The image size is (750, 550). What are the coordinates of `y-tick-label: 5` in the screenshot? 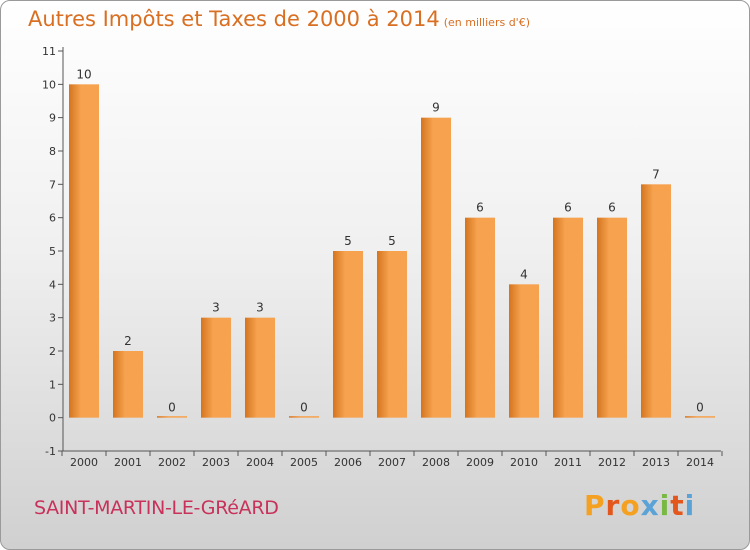 It's located at (52, 251).